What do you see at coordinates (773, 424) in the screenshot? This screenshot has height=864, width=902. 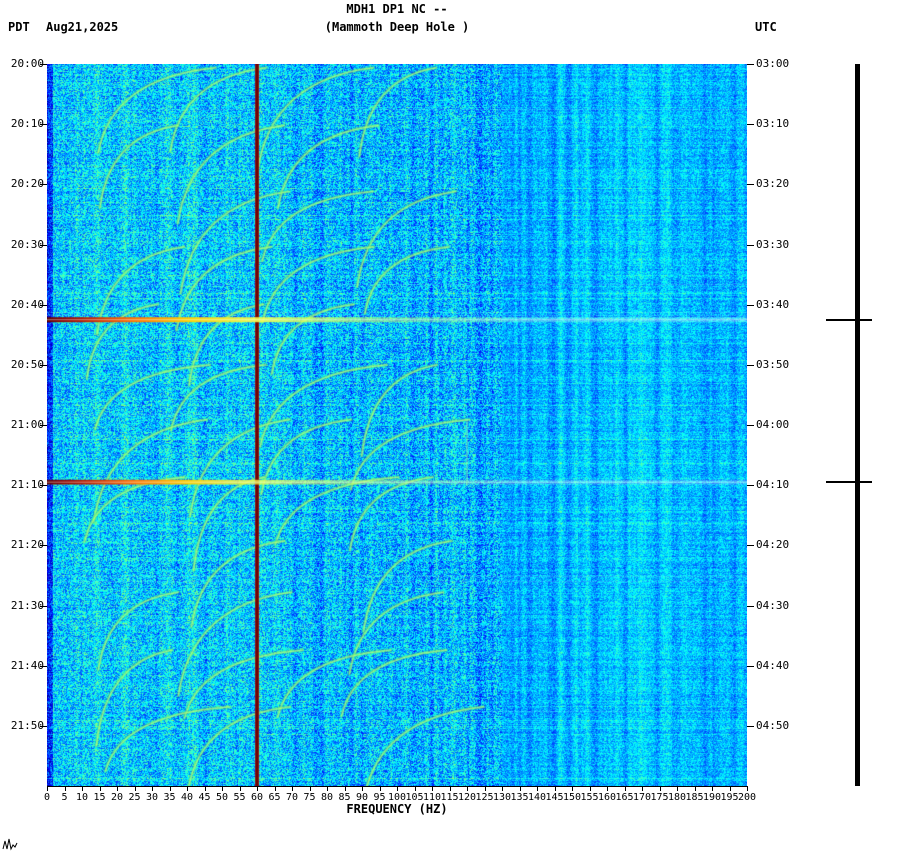 I see `right-time-label: 04:00` at bounding box center [773, 424].